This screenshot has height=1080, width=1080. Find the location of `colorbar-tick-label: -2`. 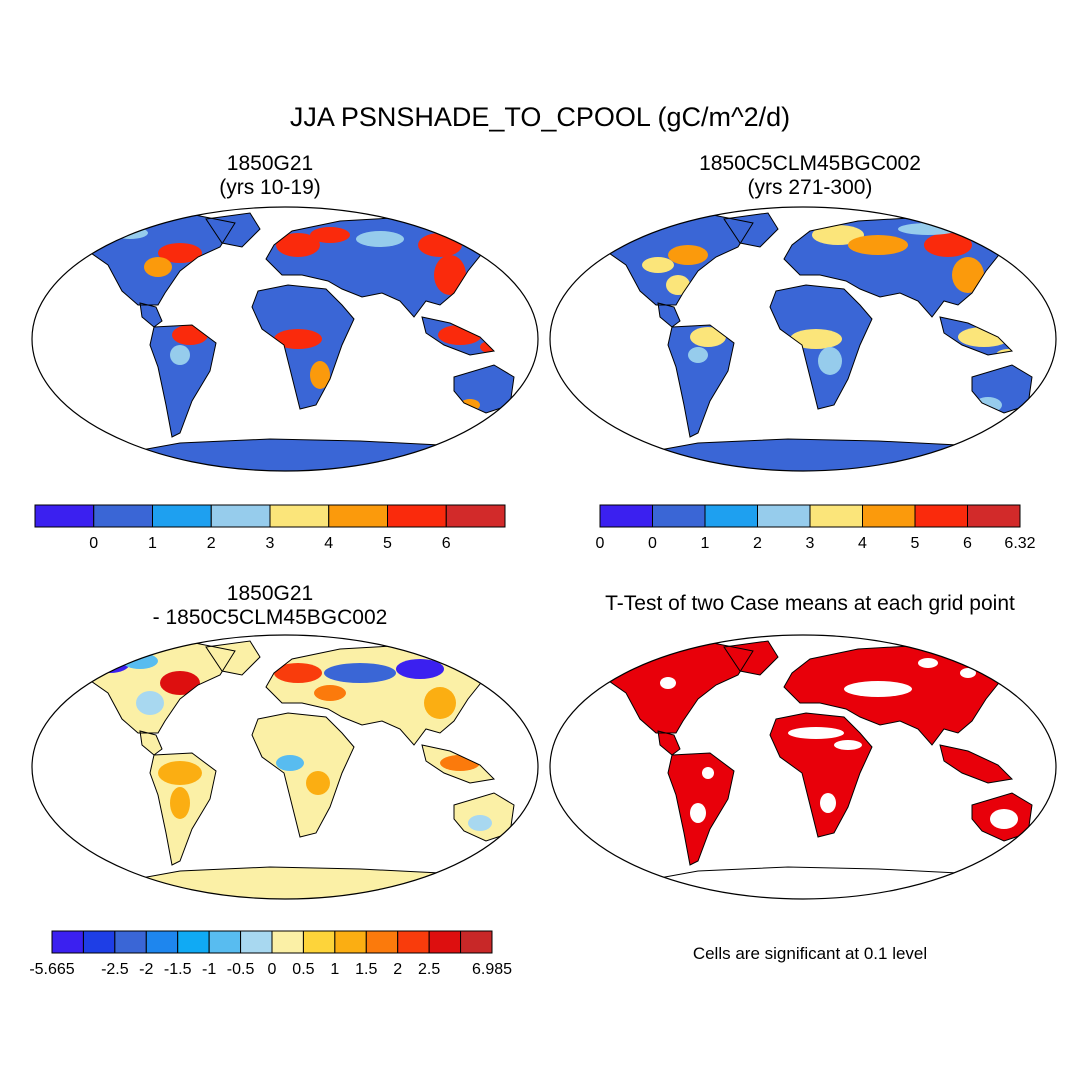

colorbar-tick-label: -2 is located at coordinates (146, 969).